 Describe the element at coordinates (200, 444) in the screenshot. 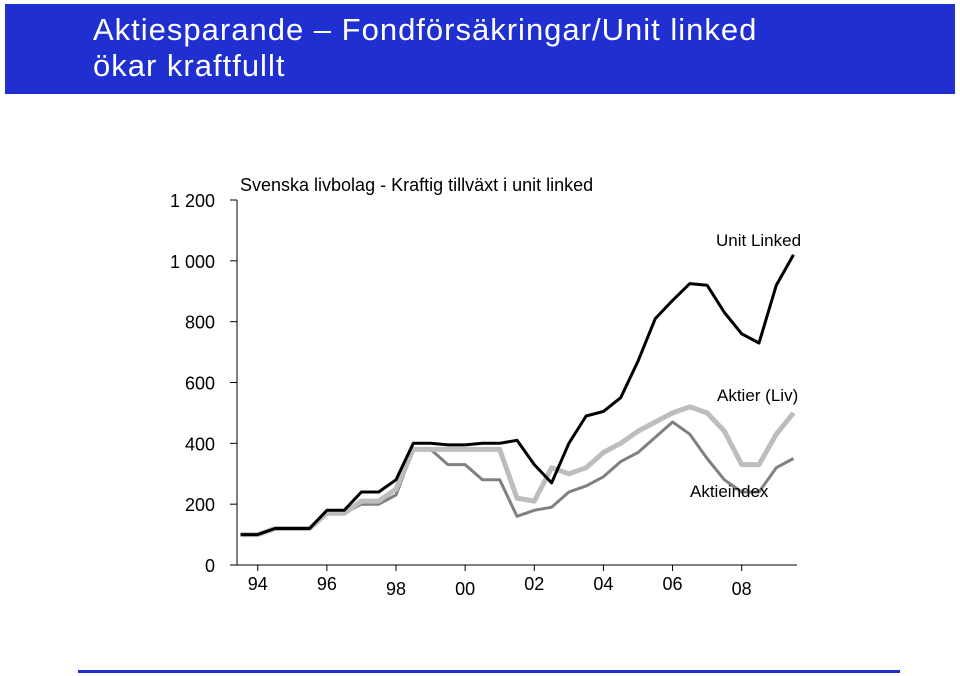

I see `y-tick-label: 400` at that location.